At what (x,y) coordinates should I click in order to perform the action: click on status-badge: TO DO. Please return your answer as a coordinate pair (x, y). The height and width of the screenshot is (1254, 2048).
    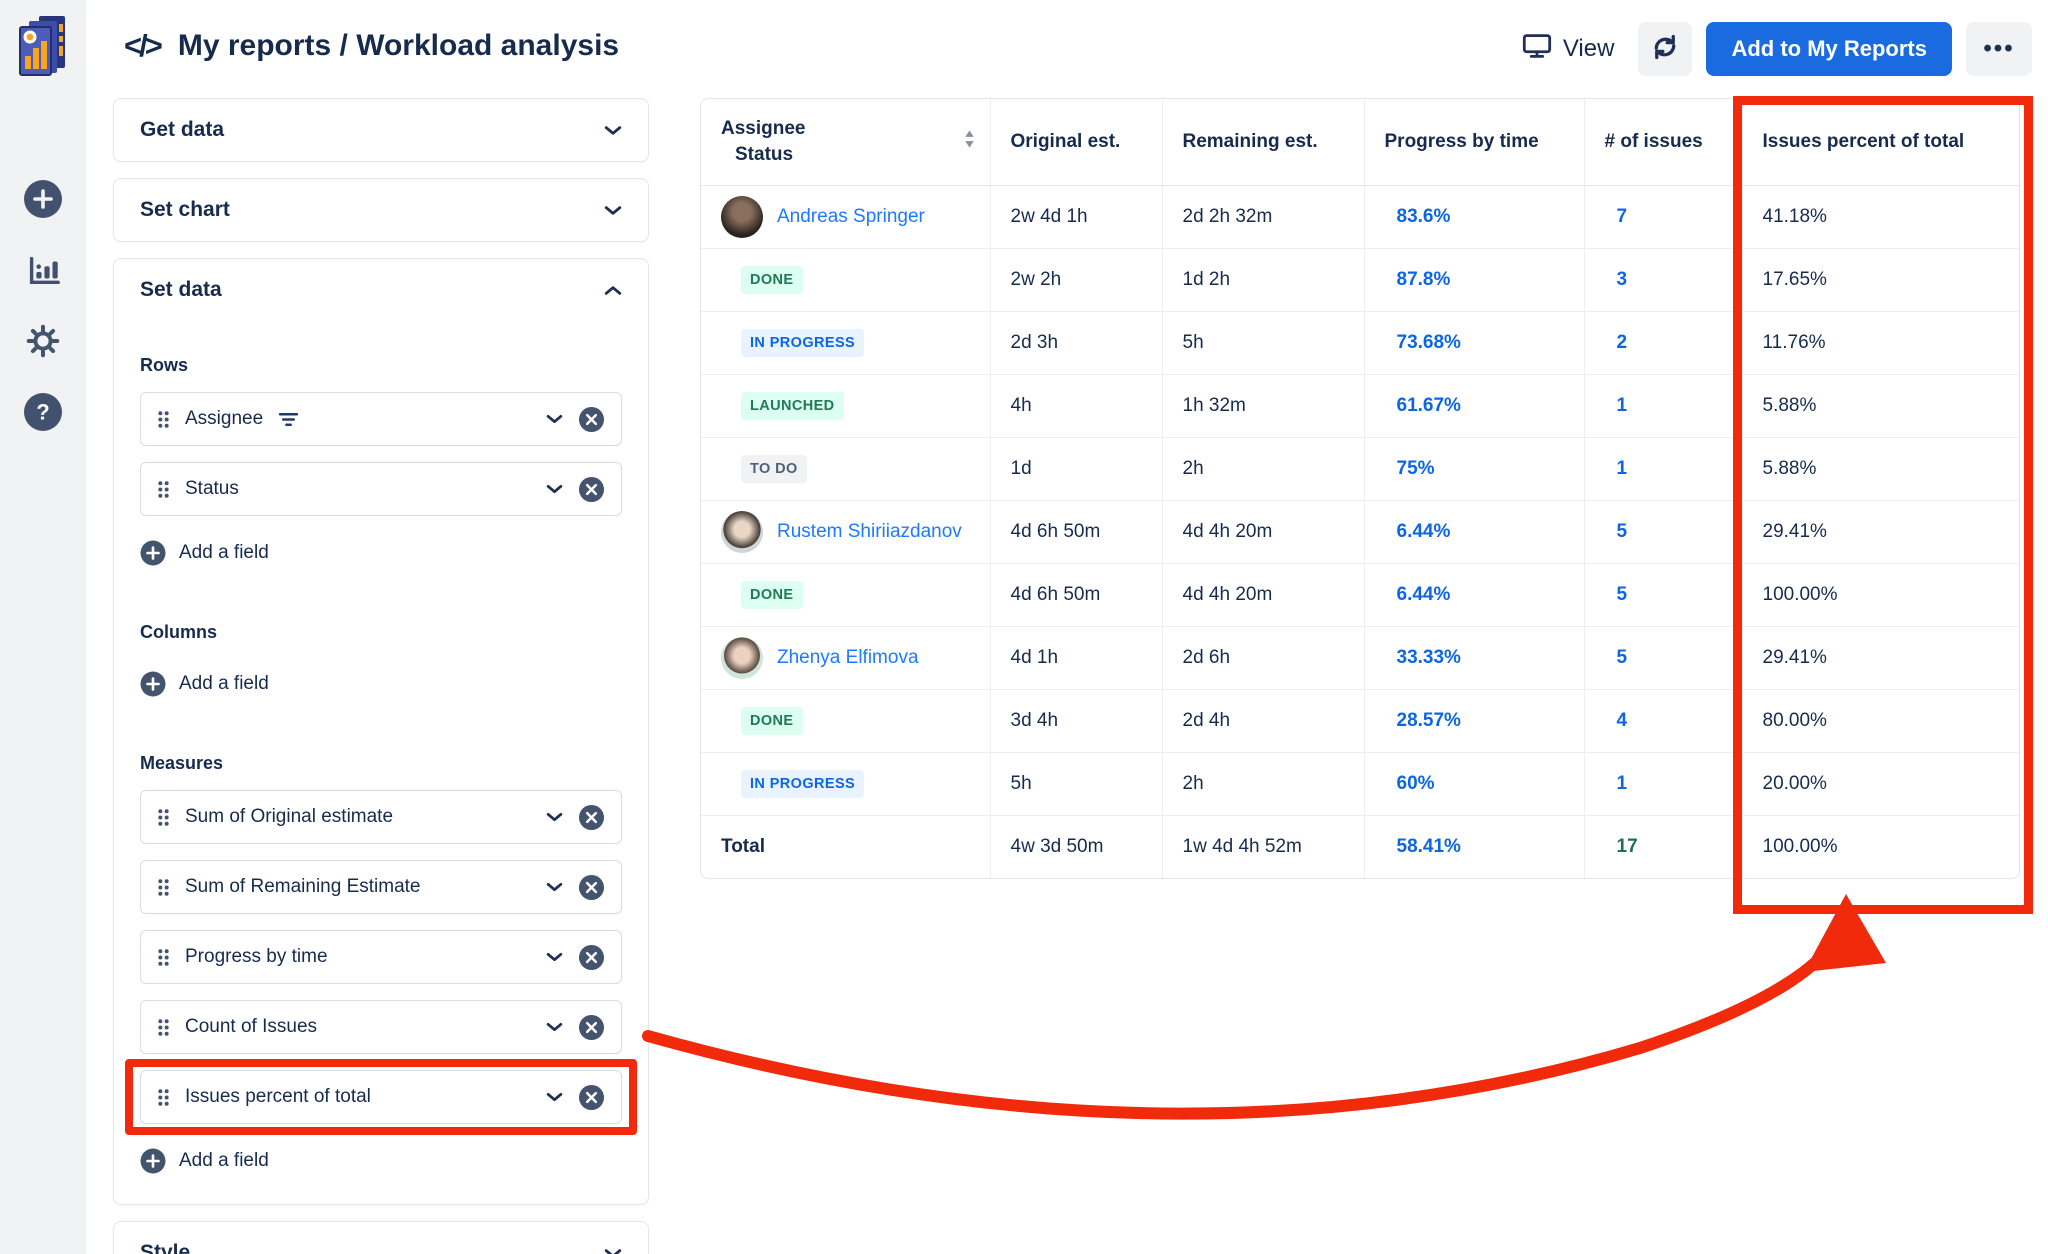
    Looking at the image, I should click on (774, 469).